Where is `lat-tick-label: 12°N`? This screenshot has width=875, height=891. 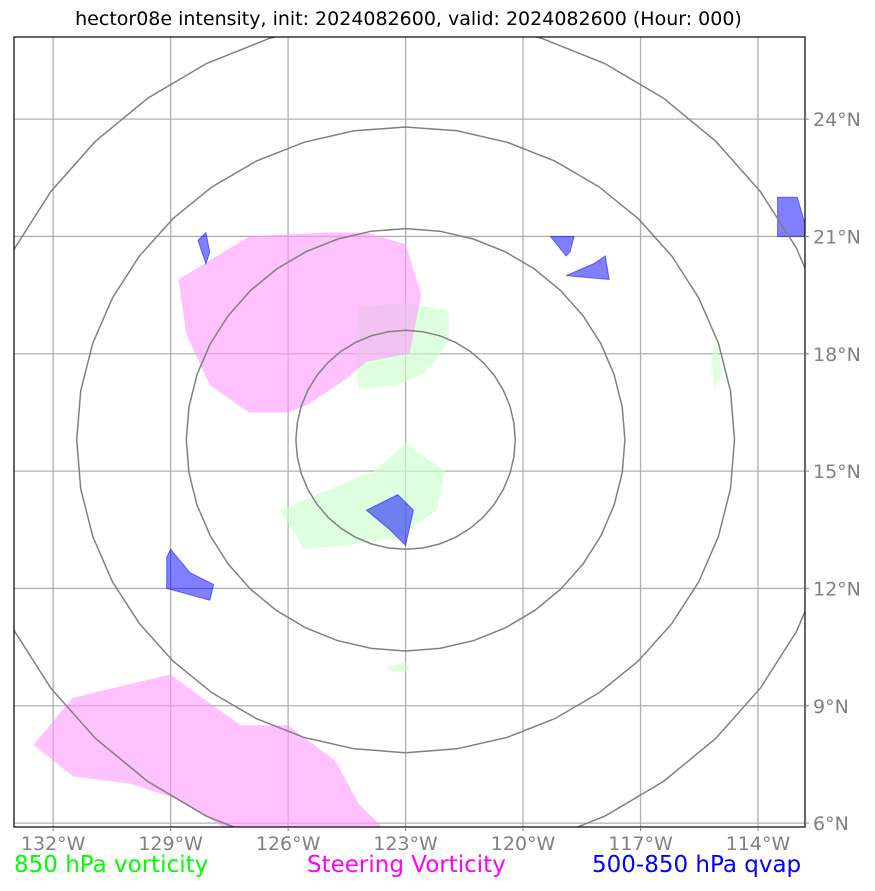
lat-tick-label: 12°N is located at coordinates (837, 589).